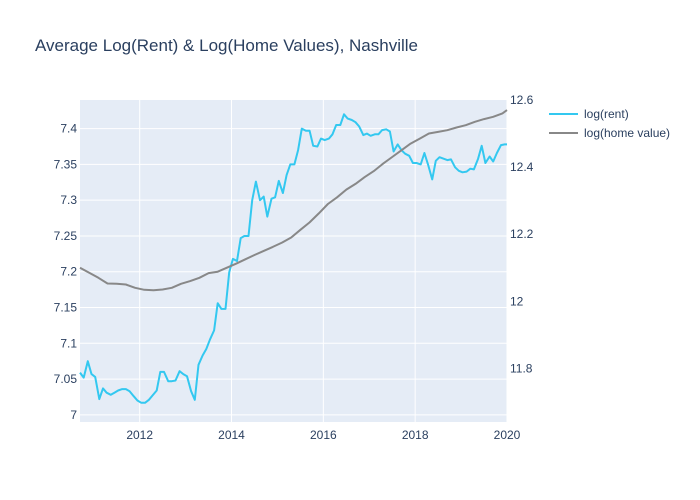  Describe the element at coordinates (68, 129) in the screenshot. I see `y-left-tick-label: 7.4` at that location.